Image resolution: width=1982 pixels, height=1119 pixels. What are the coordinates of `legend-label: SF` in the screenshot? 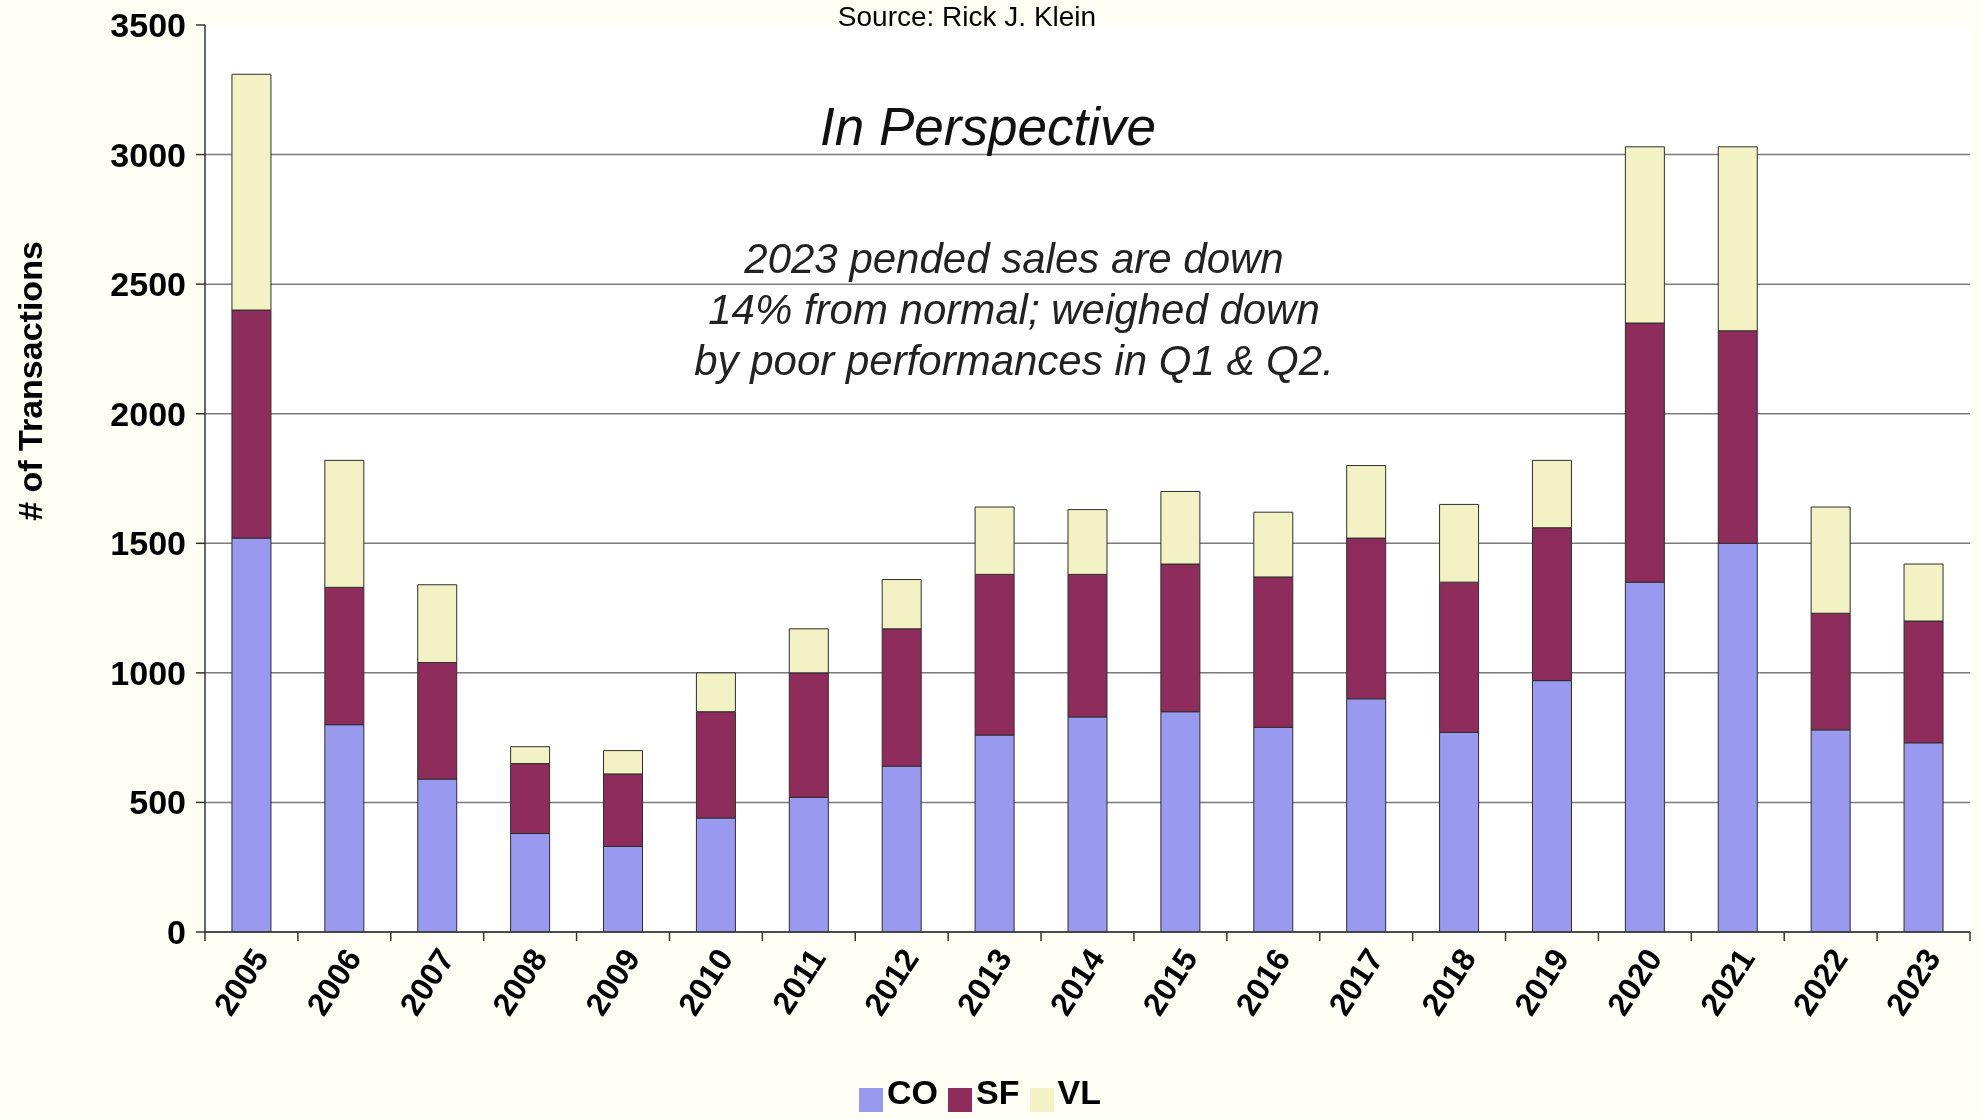 It's located at (998, 1092).